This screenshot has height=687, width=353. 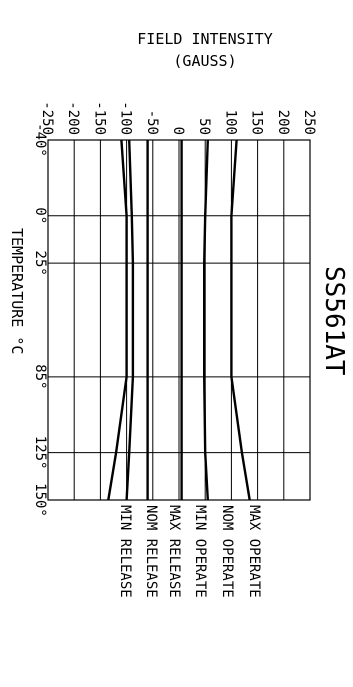 I want to click on field-tick-label: 150, so click(x=257, y=122).